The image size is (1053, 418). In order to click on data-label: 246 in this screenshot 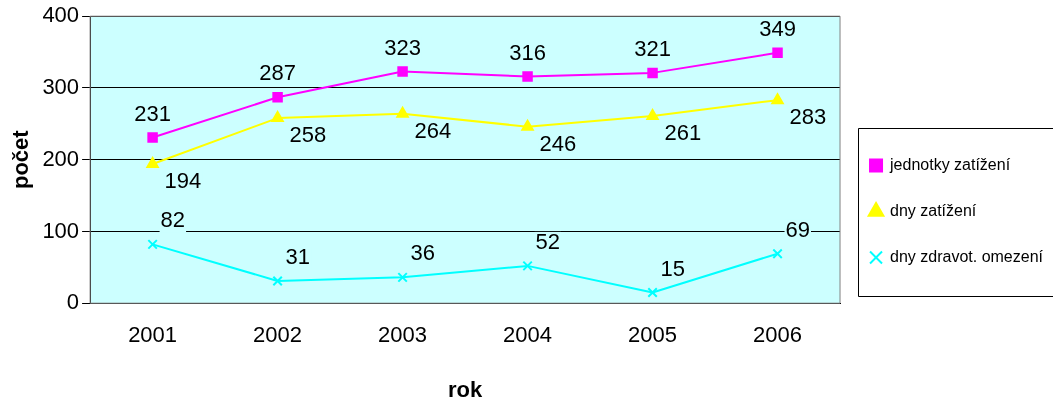, I will do `click(558, 143)`.